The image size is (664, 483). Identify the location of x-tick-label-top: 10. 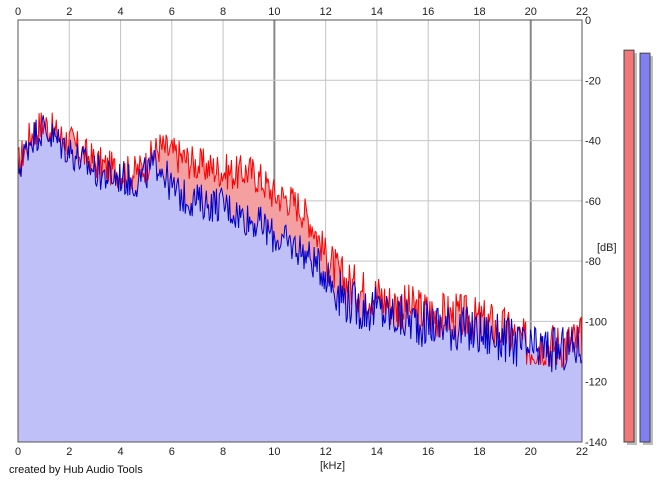
(274, 12).